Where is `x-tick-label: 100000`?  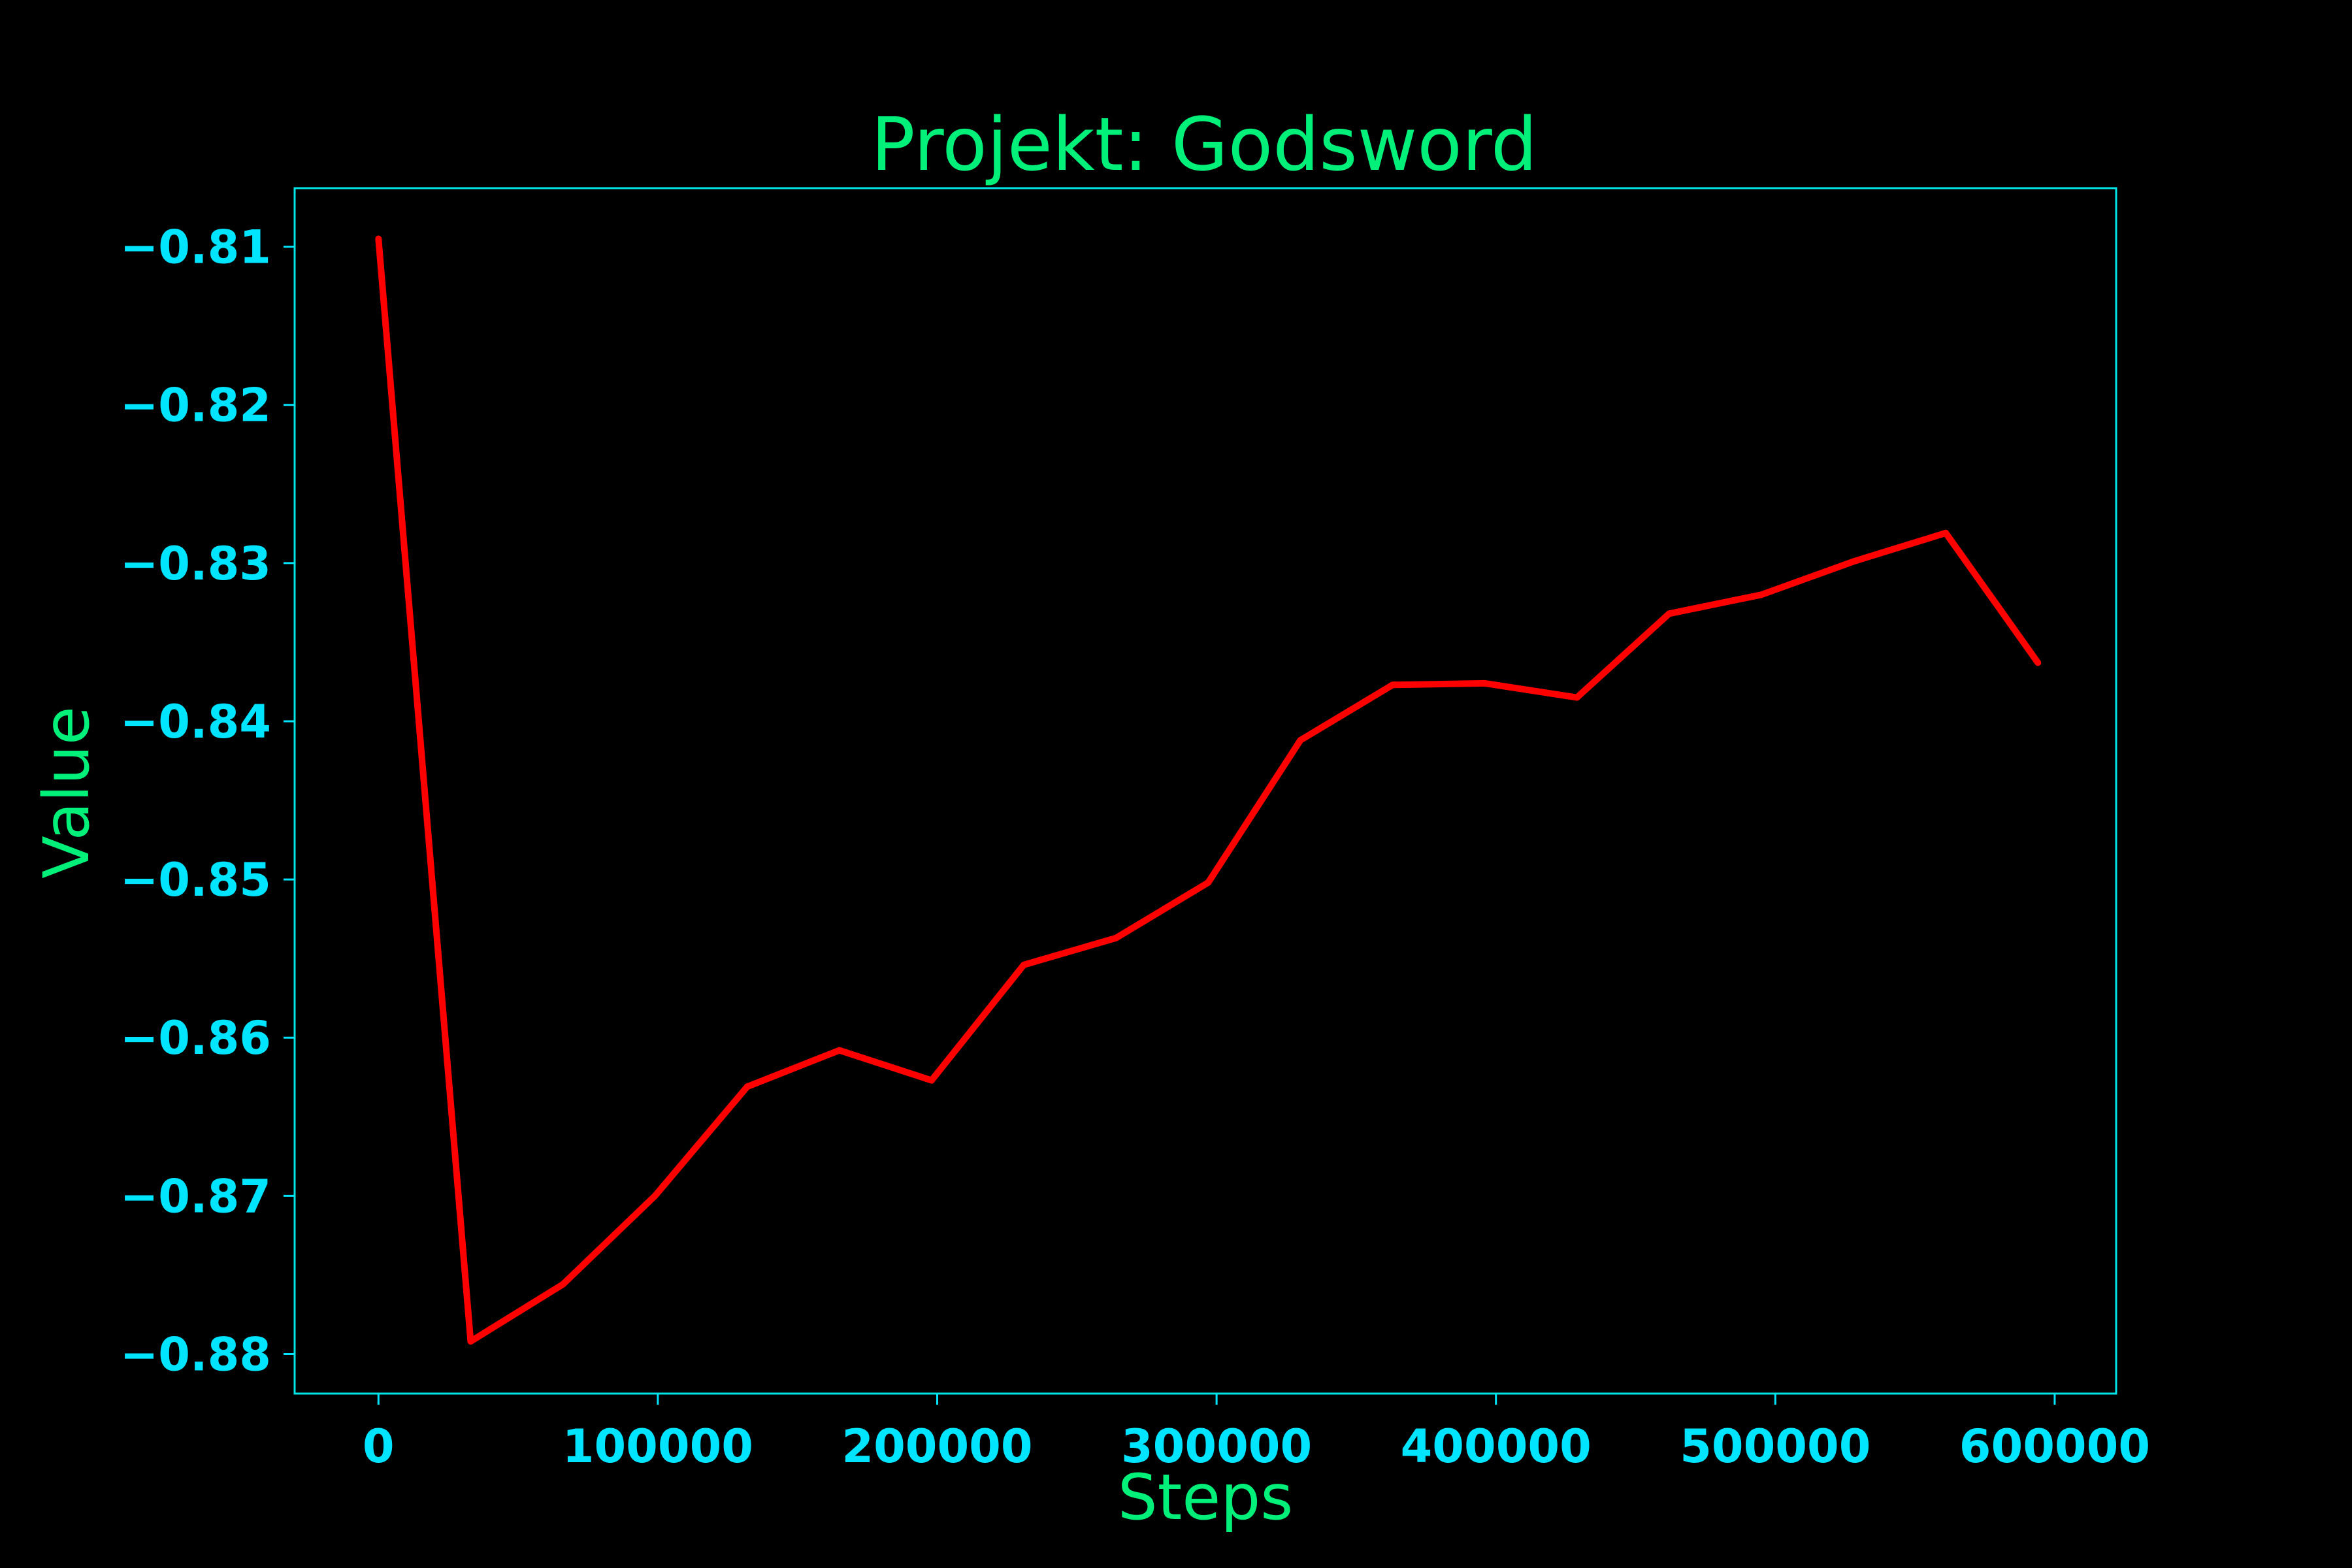 x-tick-label: 100000 is located at coordinates (658, 1446).